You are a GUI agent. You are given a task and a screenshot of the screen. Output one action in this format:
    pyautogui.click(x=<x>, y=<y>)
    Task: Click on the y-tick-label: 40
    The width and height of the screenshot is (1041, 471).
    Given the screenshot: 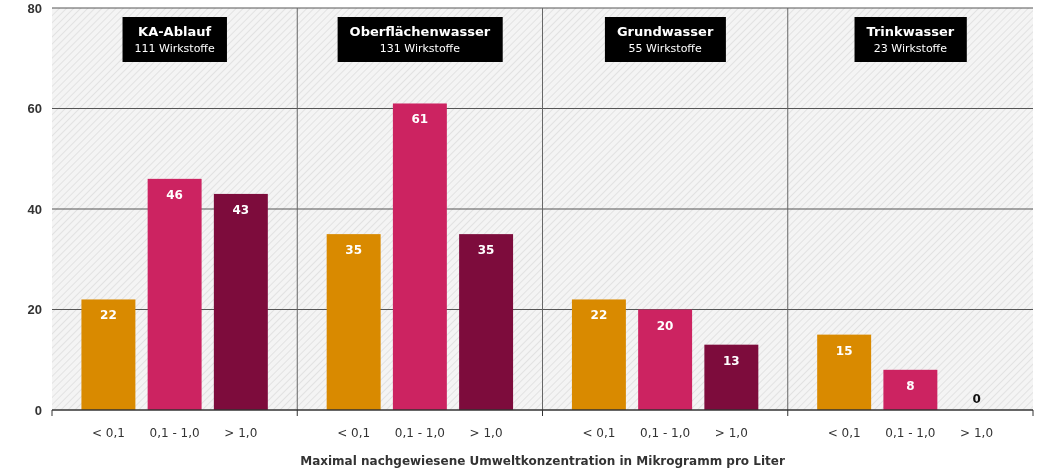 What is the action you would take?
    pyautogui.click(x=34, y=209)
    